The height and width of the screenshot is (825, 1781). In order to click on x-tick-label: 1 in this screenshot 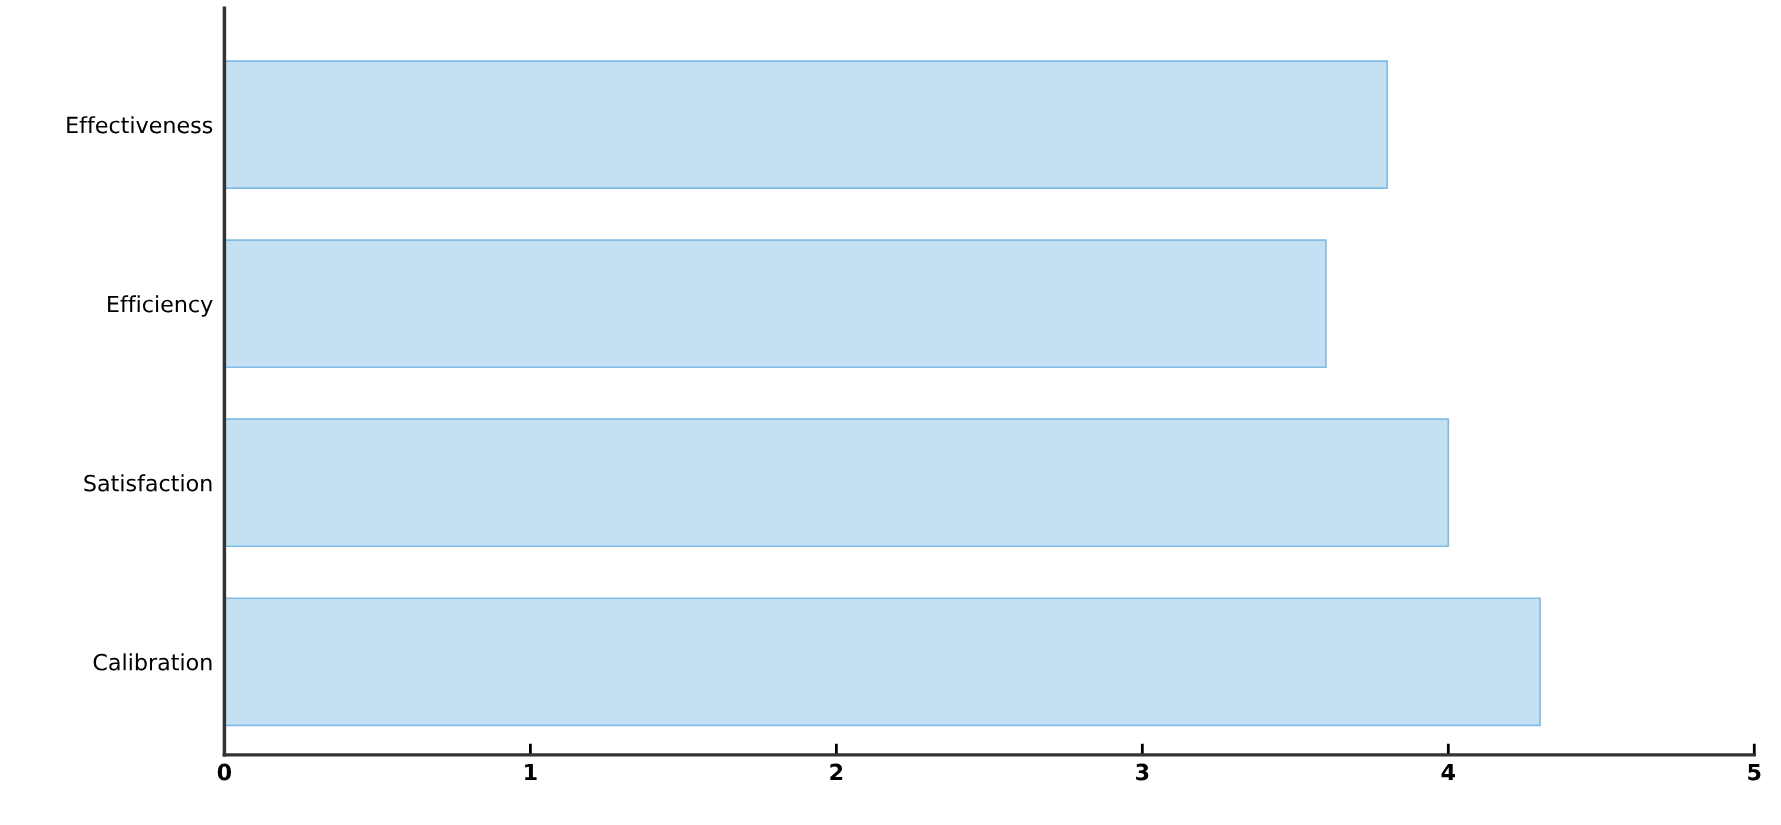, I will do `click(531, 772)`.